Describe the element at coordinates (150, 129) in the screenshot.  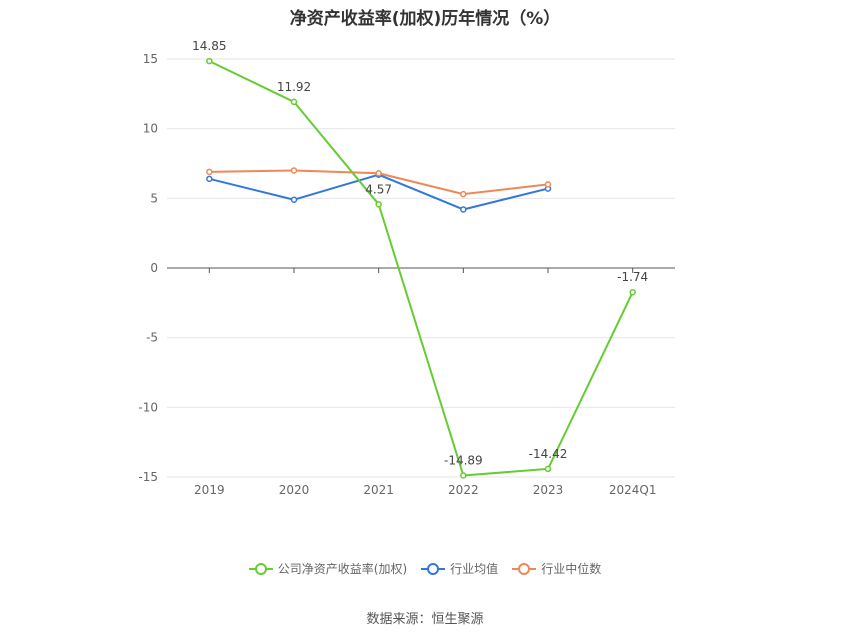
I see `y-tick-label: 10` at that location.